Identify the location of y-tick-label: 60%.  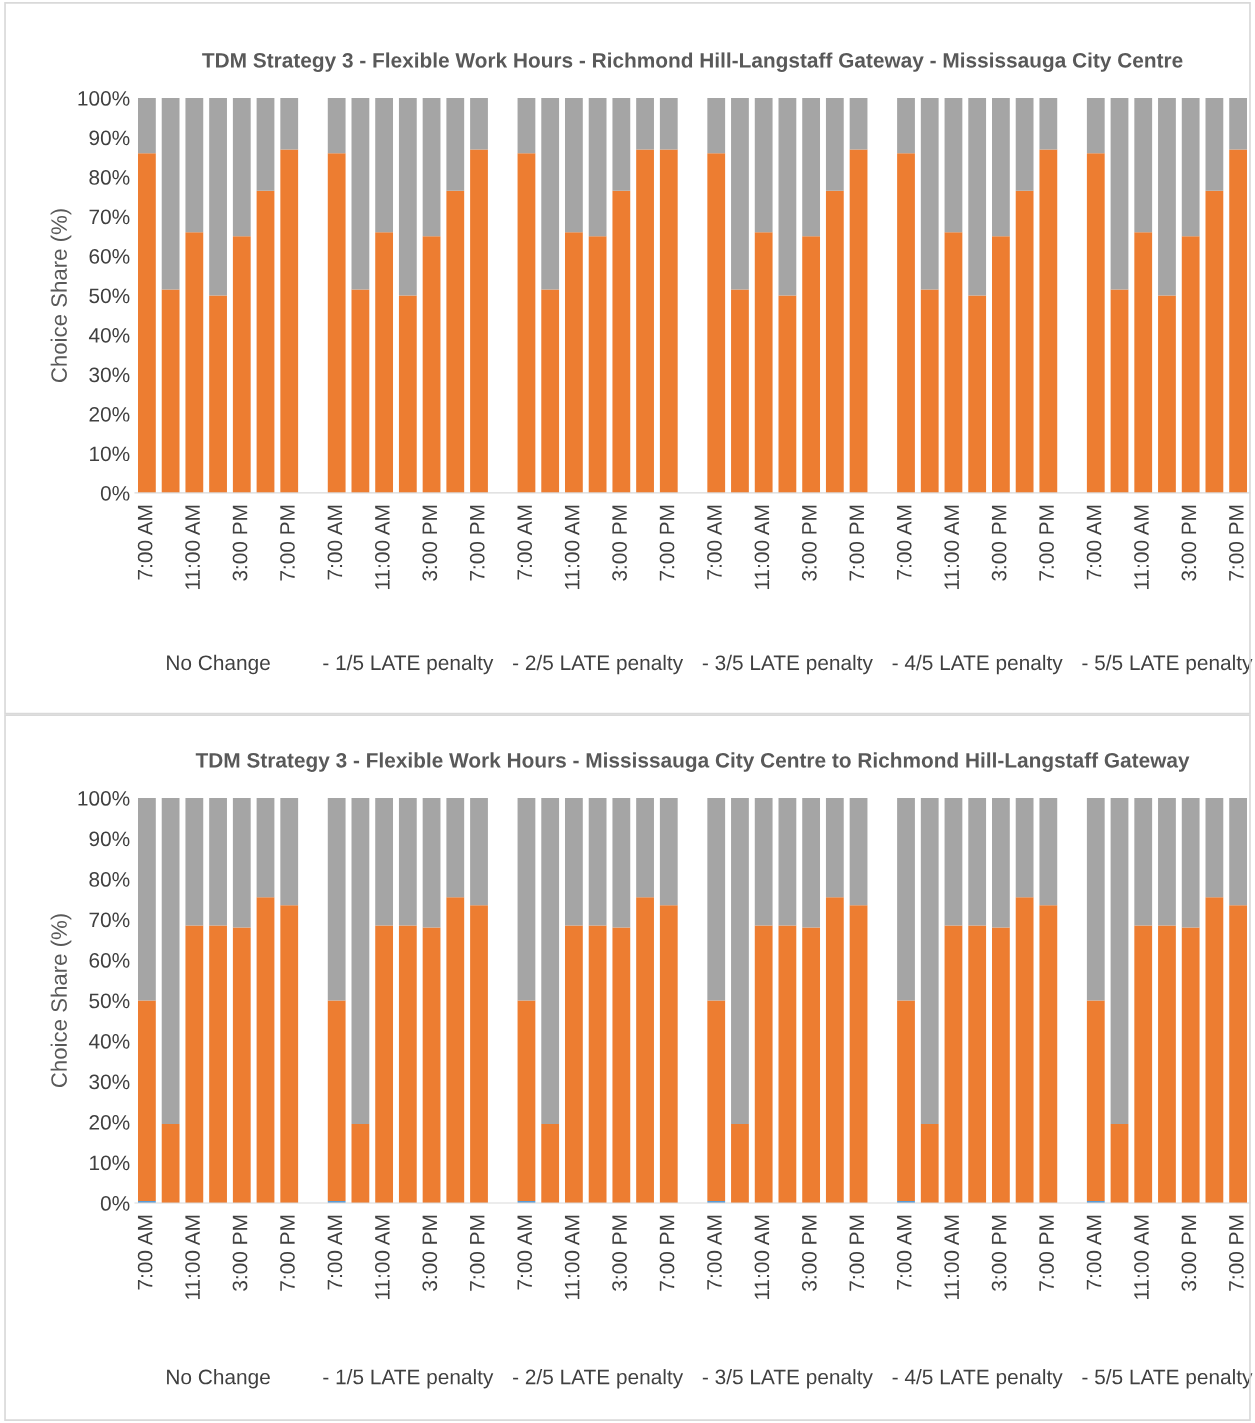
(109, 960).